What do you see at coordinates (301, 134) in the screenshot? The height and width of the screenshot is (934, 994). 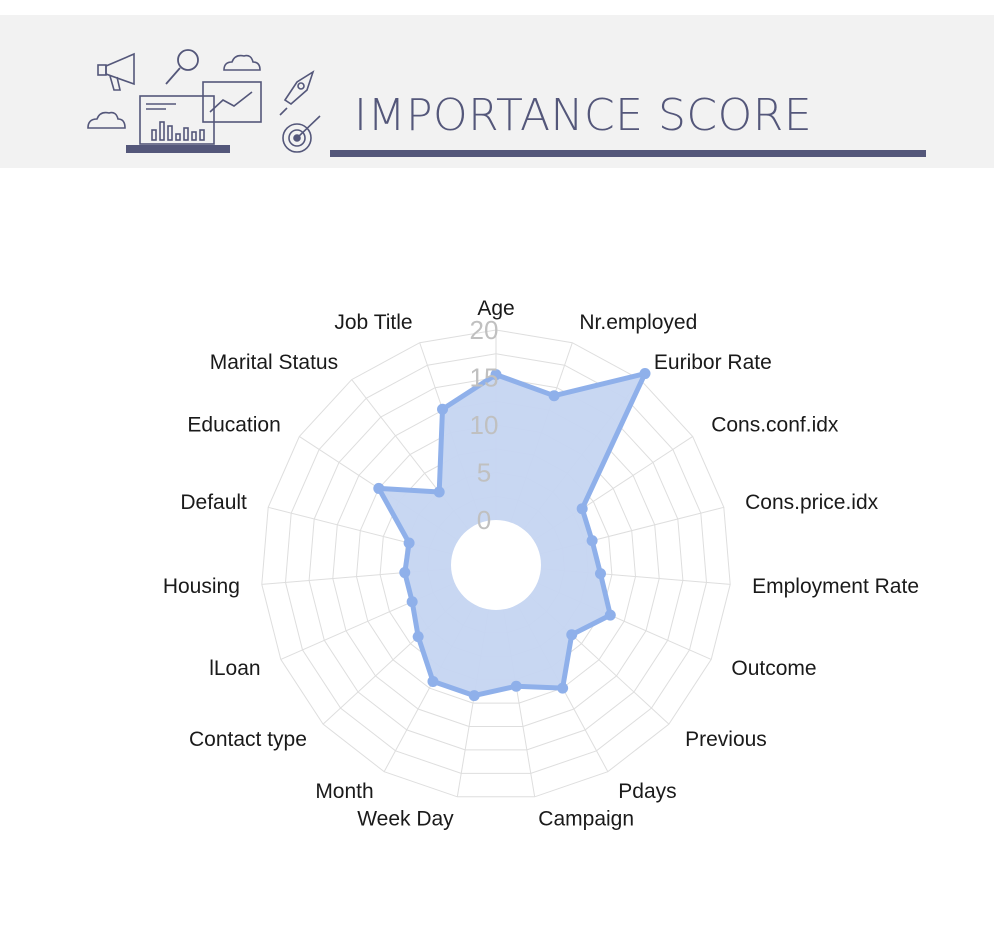 I see `target-icon` at bounding box center [301, 134].